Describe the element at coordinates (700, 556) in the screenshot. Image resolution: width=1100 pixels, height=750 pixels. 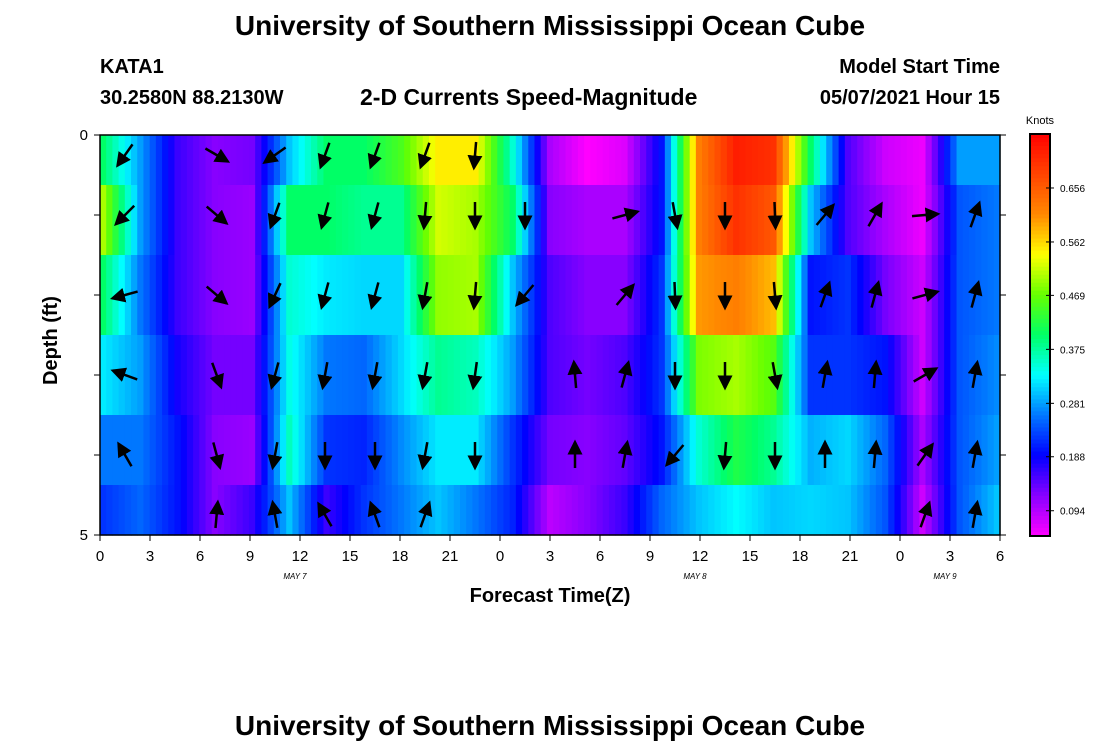
I see `x-tick-label: 12` at that location.